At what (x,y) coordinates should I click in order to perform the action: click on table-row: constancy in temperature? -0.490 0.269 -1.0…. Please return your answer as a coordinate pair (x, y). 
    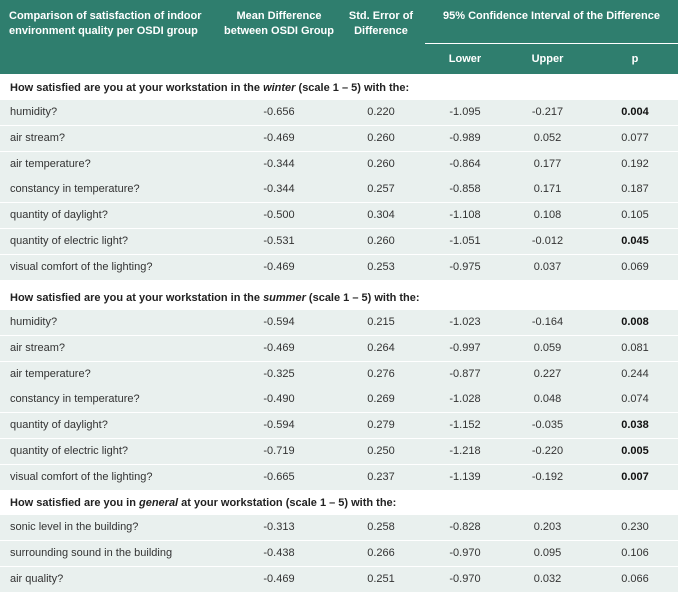
    Looking at the image, I should click on (339, 399).